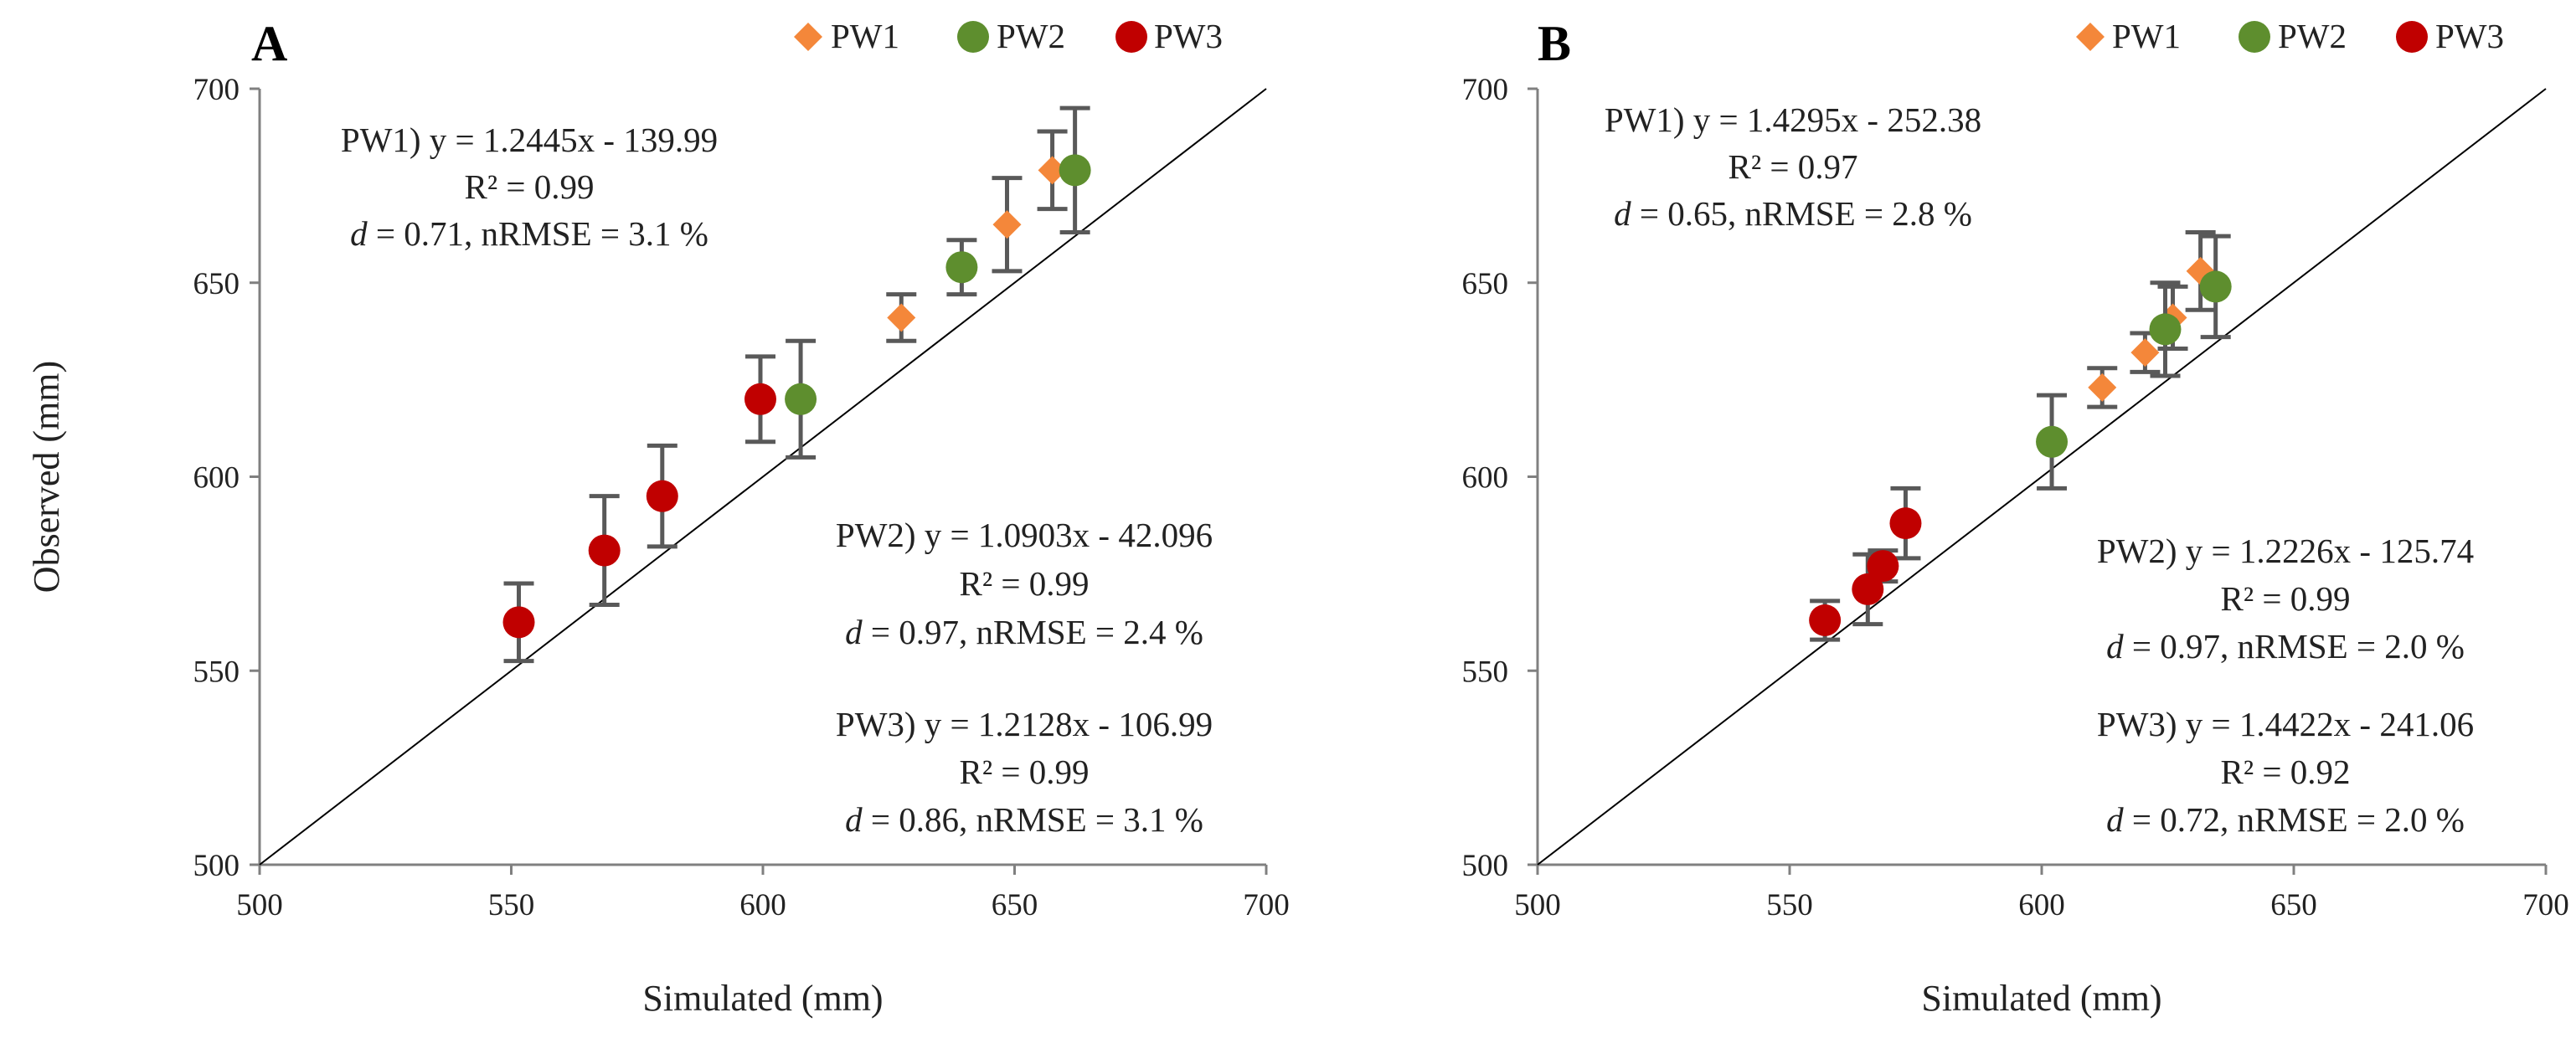 This screenshot has height=1038, width=2576. Describe the element at coordinates (977, 236) in the screenshot. I see `series-PW1` at that location.